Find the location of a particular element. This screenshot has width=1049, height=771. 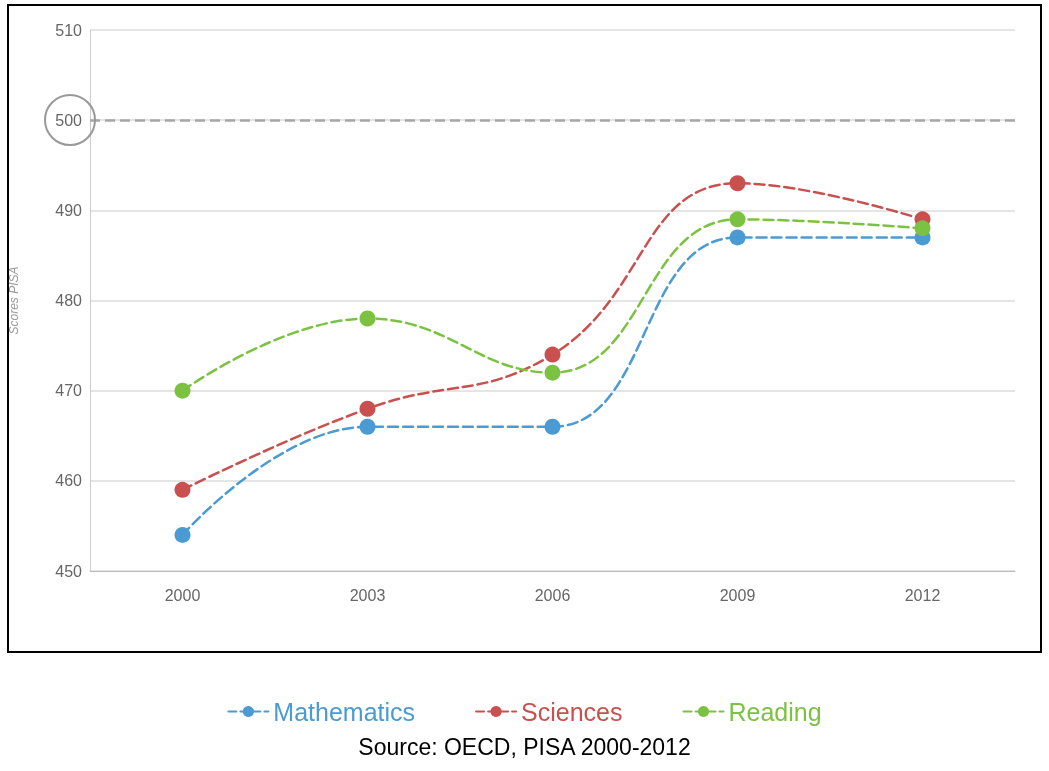

x-tick-label: 2009 is located at coordinates (737, 595).